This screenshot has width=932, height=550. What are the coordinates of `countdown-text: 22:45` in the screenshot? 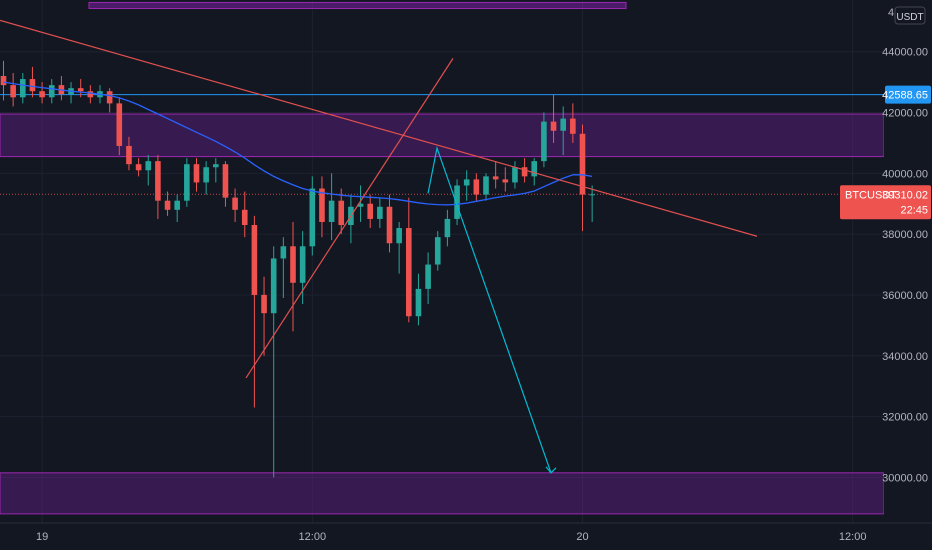 It's located at (914, 210).